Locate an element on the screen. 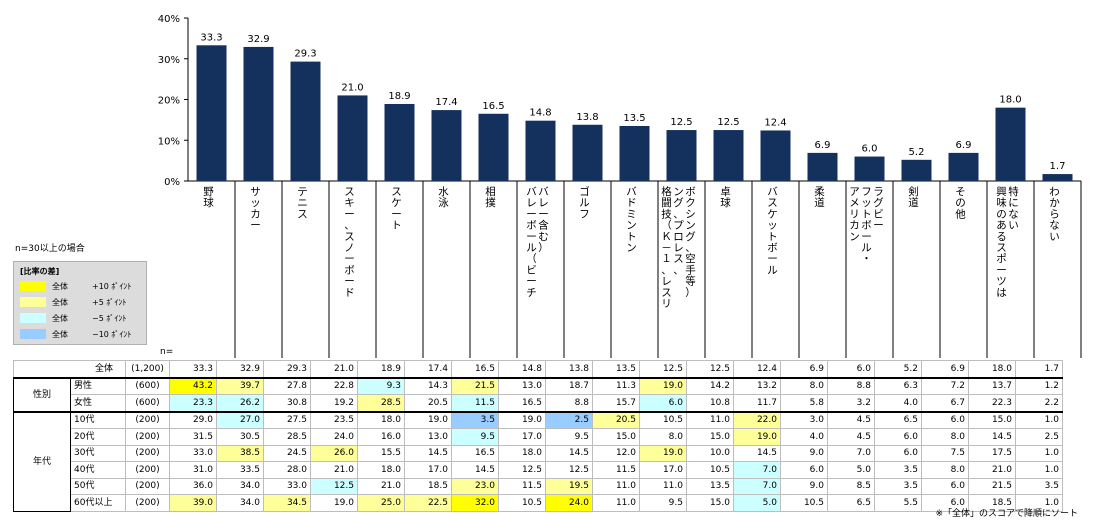  x-tick-label: ポ is located at coordinates (1001, 259).